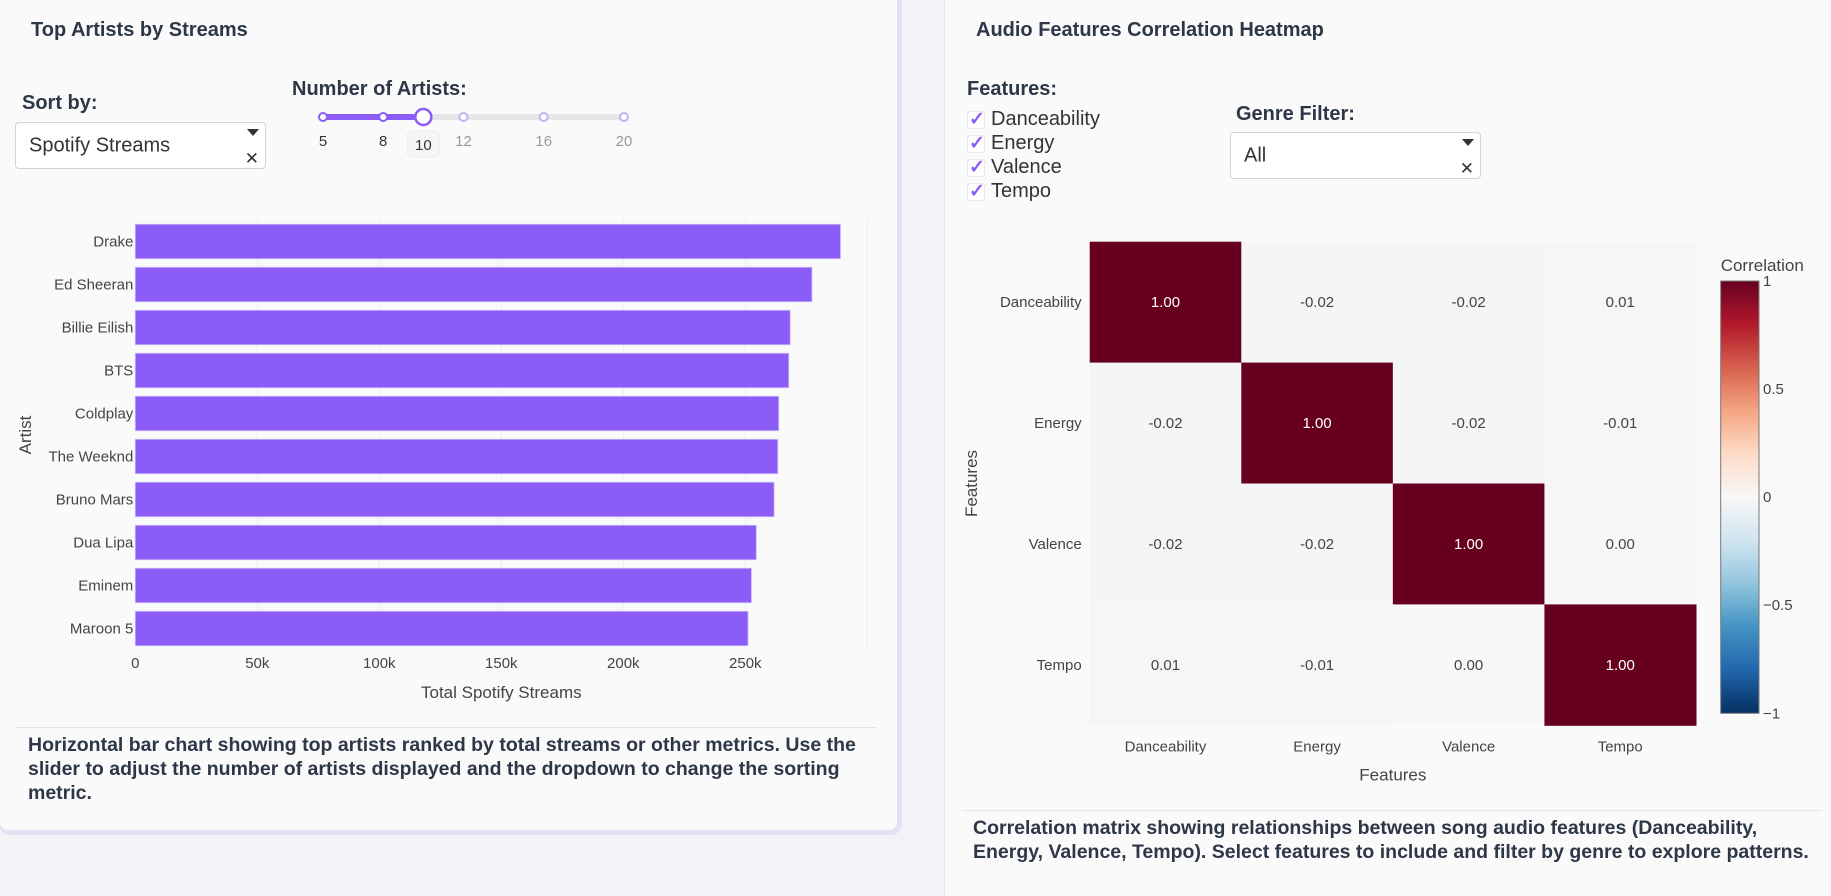 The image size is (1831, 896). What do you see at coordinates (383, 141) in the screenshot?
I see `slider-mark-label: 8` at bounding box center [383, 141].